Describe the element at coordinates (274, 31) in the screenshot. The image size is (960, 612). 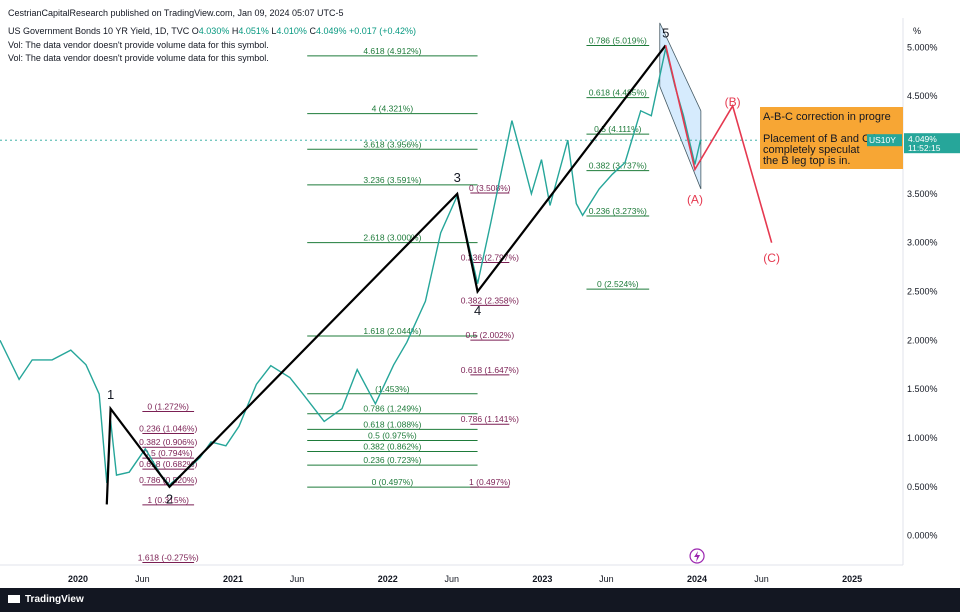
I see `ohlc-l-label: L` at that location.